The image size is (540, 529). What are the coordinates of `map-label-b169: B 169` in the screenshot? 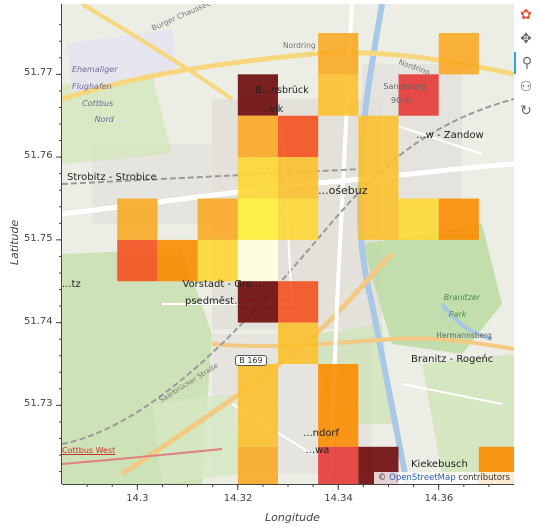 It's located at (251, 361).